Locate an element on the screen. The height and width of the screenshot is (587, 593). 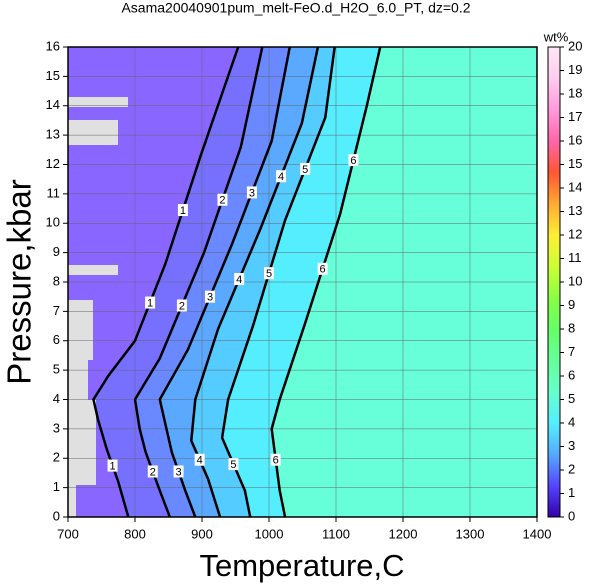
x-tick-label: 900 is located at coordinates (202, 533).